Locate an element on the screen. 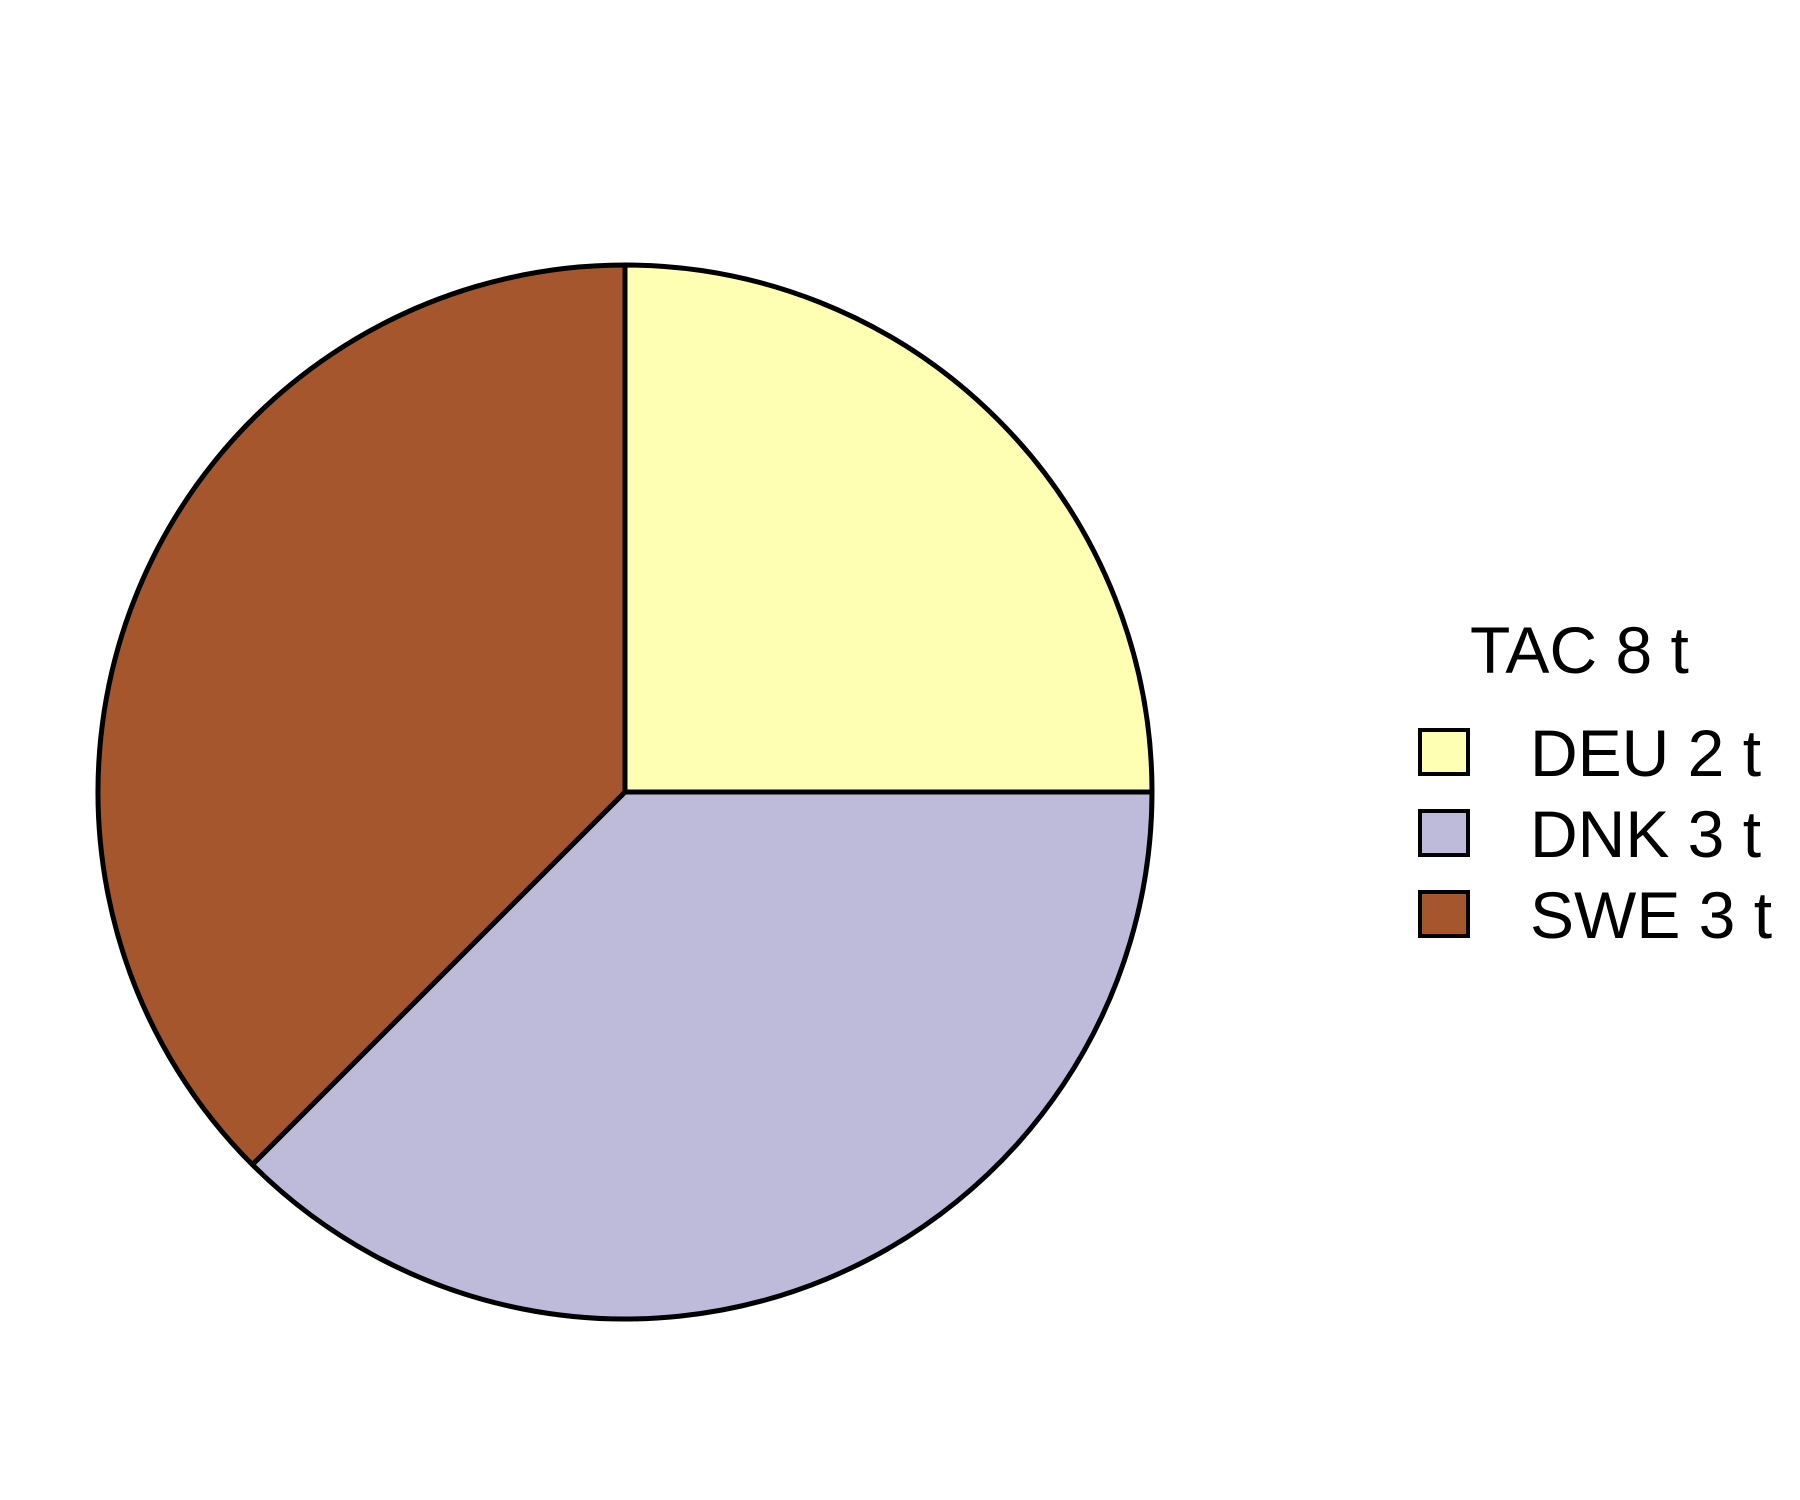 Image resolution: width=1800 pixels, height=1500 pixels. legend-swatch-dnk is located at coordinates (1444, 833).